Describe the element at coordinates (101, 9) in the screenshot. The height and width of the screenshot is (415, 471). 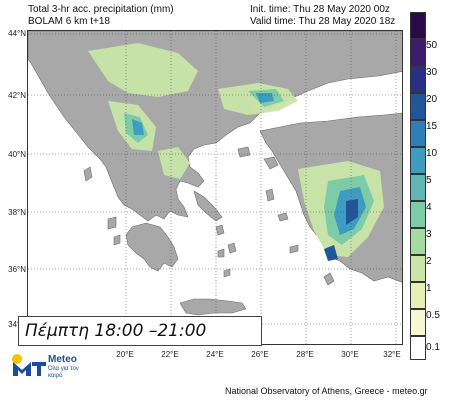
I see `title-line-1: Total 3-hr acc. precipitation (mm)` at that location.